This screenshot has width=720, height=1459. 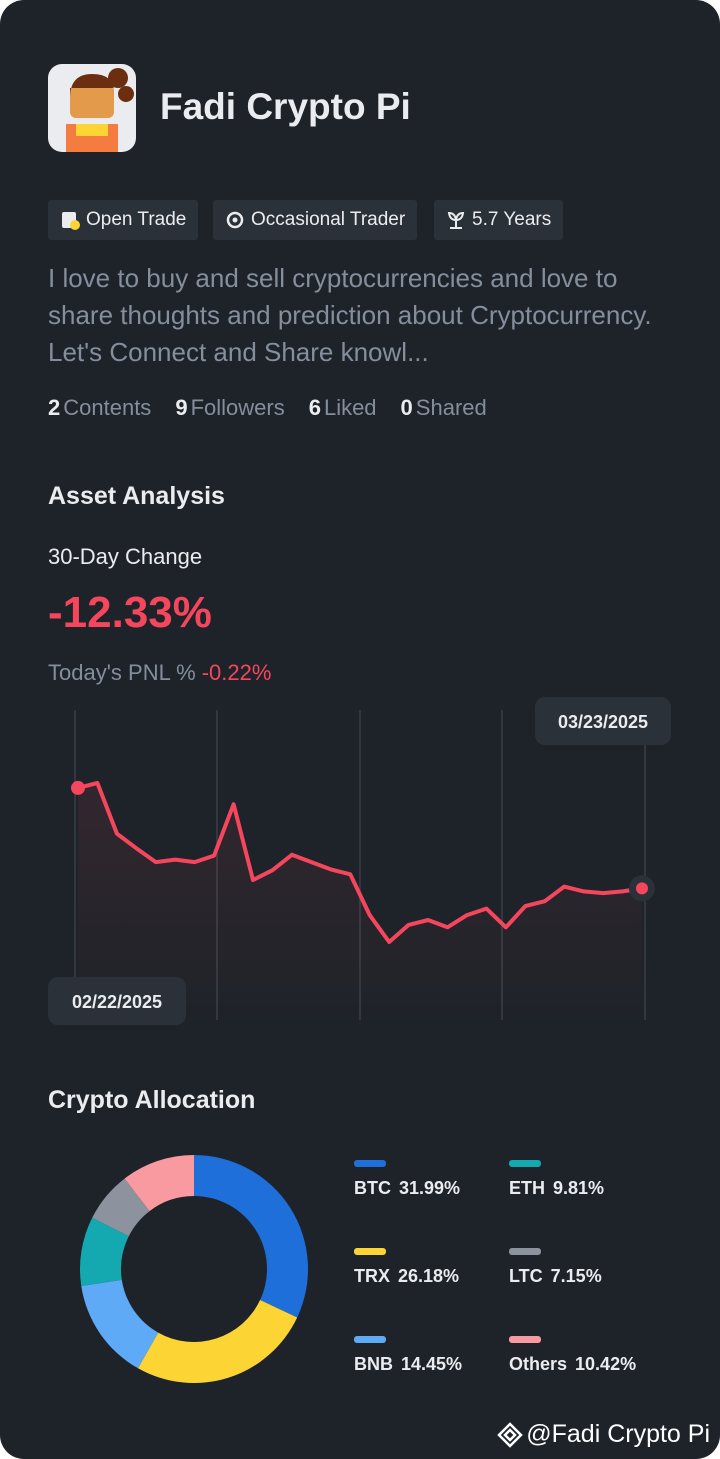 I want to click on legend-label: ETH 9.81%, so click(x=556, y=1188).